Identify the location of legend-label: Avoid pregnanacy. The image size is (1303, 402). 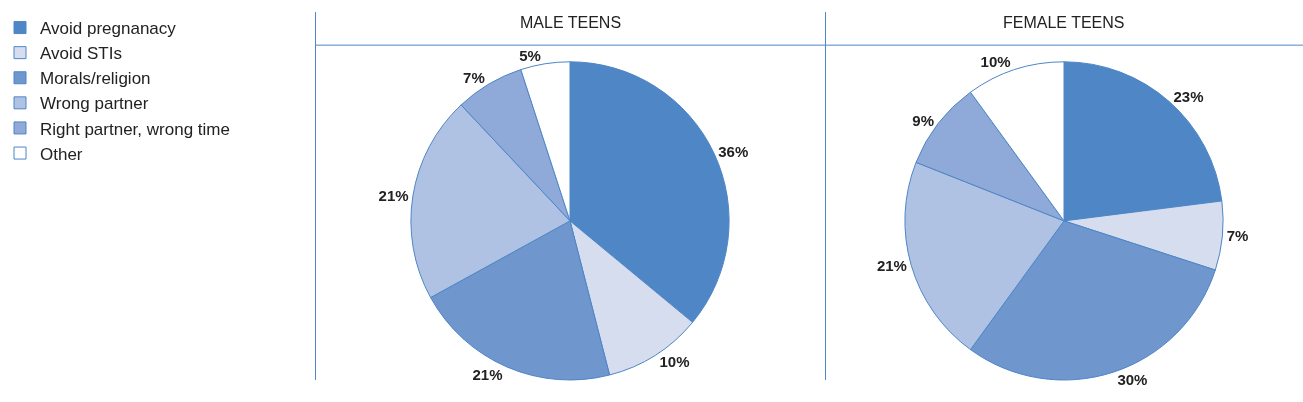
(108, 29).